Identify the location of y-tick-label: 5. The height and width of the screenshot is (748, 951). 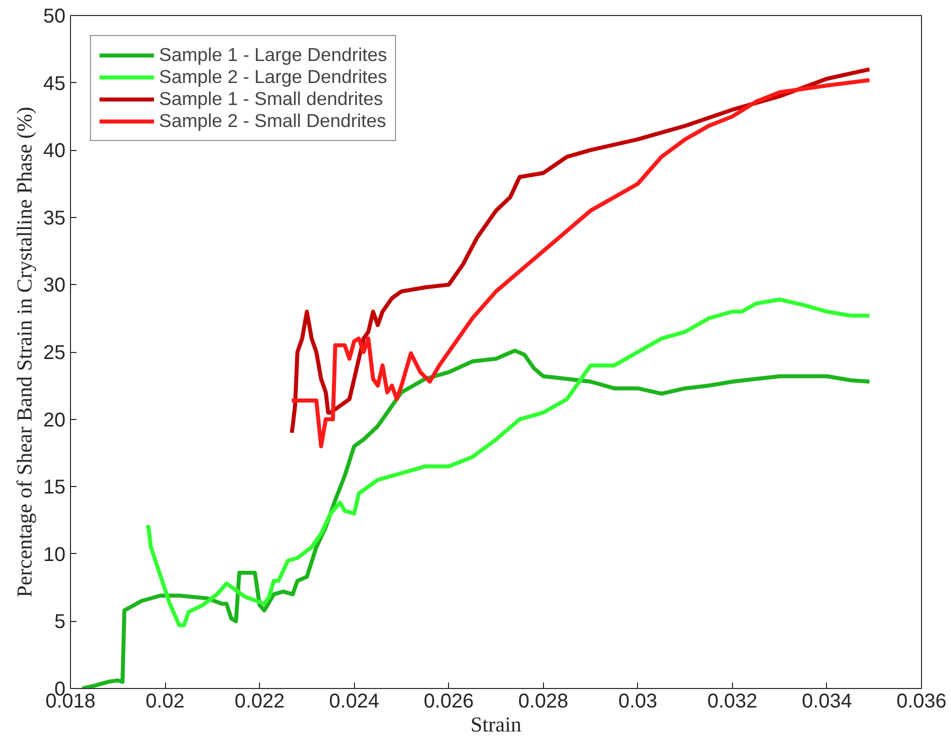
(60, 622).